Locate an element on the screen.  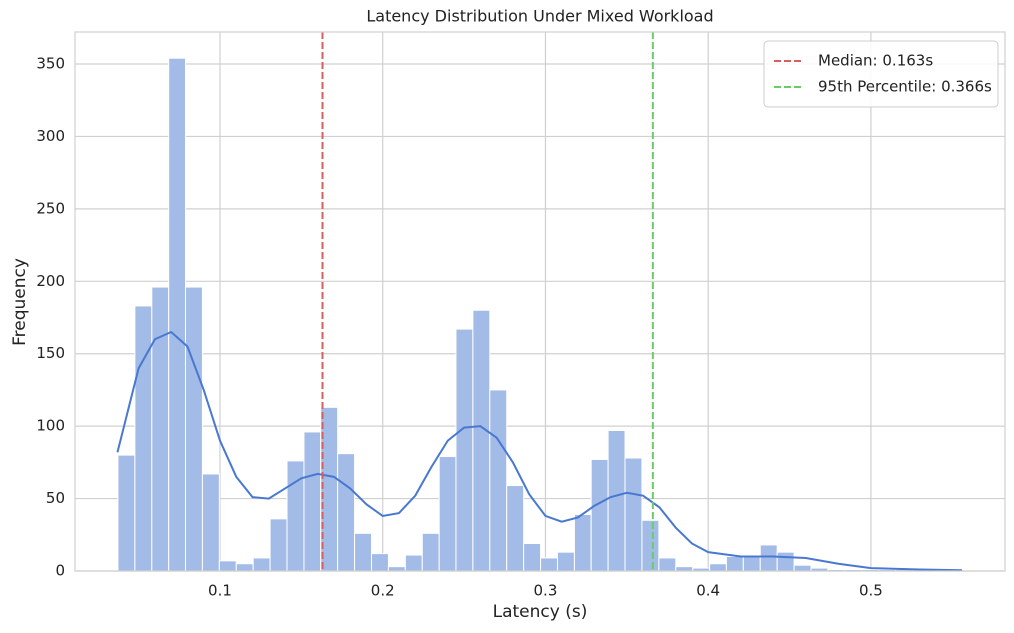
y-tick-label: 0 is located at coordinates (60, 571).